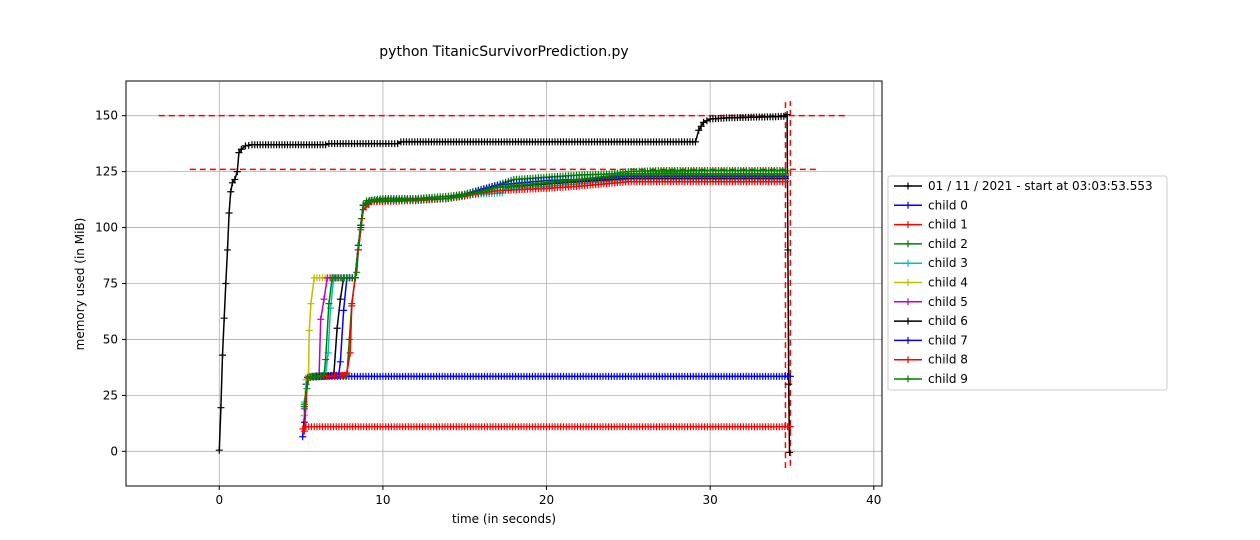  What do you see at coordinates (948, 321) in the screenshot?
I see `legend-label: child 6` at bounding box center [948, 321].